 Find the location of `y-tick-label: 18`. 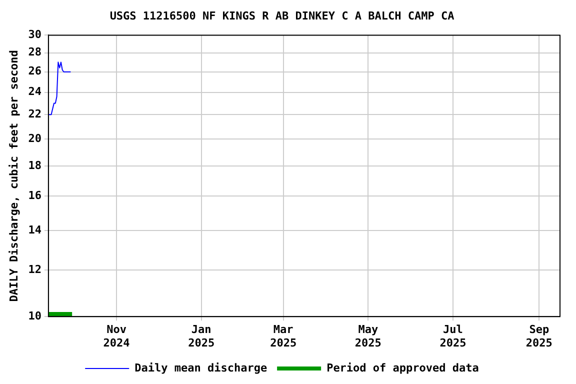

y-tick-label: 18 is located at coordinates (35, 165).